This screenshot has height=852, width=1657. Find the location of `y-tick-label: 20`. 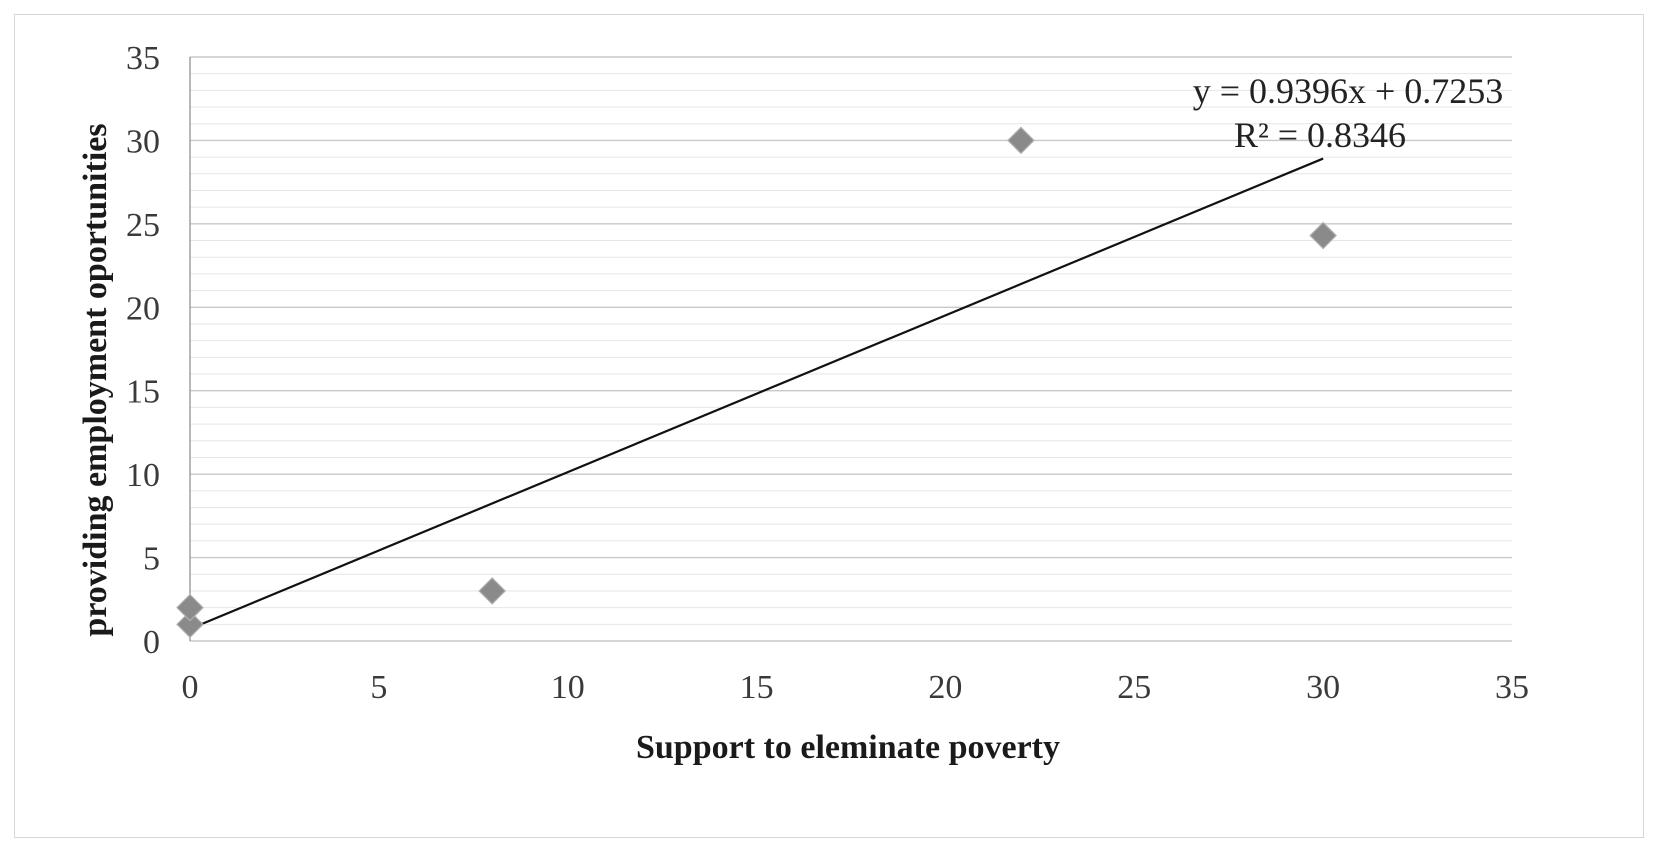

y-tick-label: 20 is located at coordinates (143, 308).